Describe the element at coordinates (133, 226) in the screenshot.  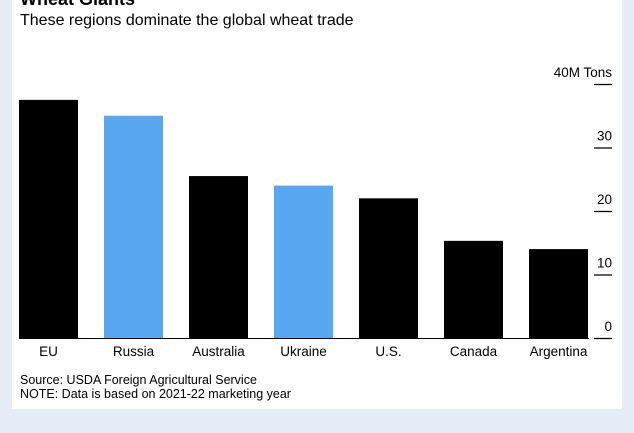
I see `bar-russia` at that location.